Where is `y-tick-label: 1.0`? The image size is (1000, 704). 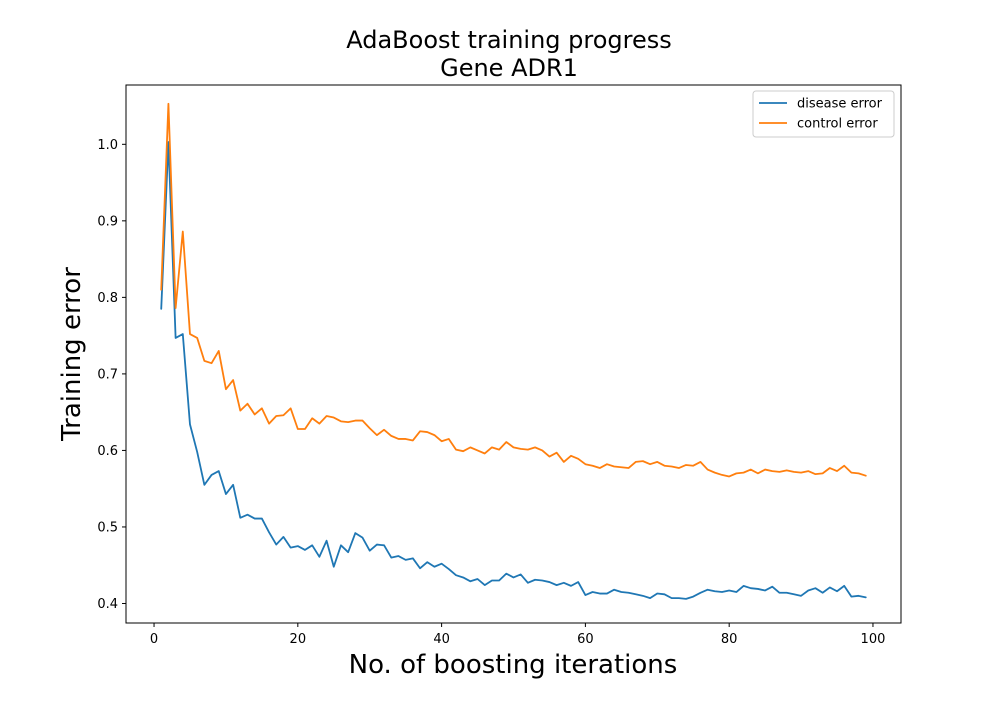 y-tick-label: 1.0 is located at coordinates (107, 145).